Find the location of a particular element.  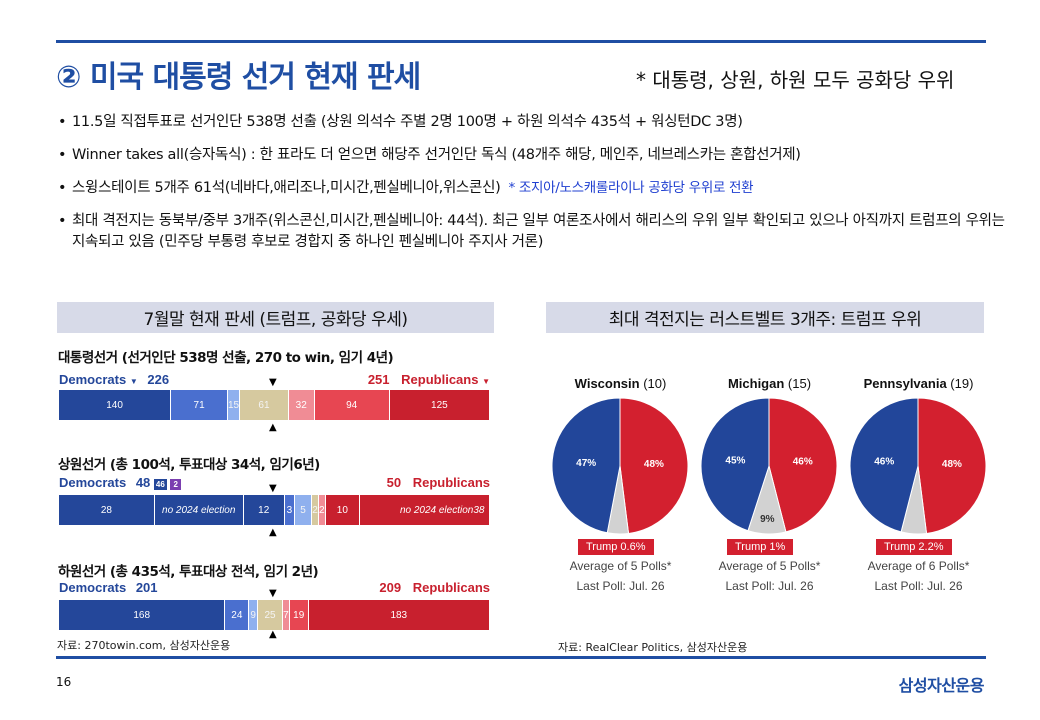

page-number: 16 is located at coordinates (64, 682).